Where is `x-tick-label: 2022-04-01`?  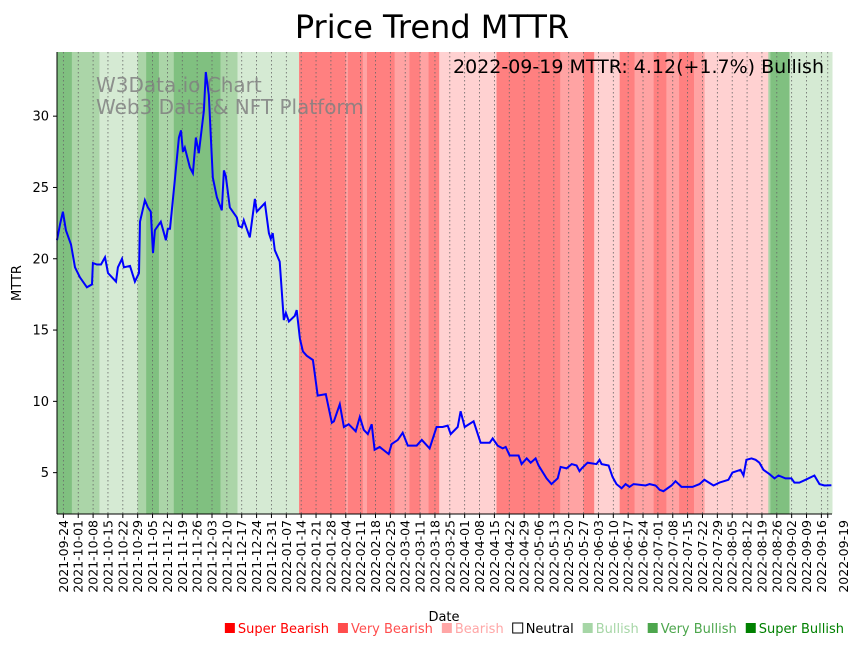 x-tick-label: 2022-04-01 is located at coordinates (464, 556).